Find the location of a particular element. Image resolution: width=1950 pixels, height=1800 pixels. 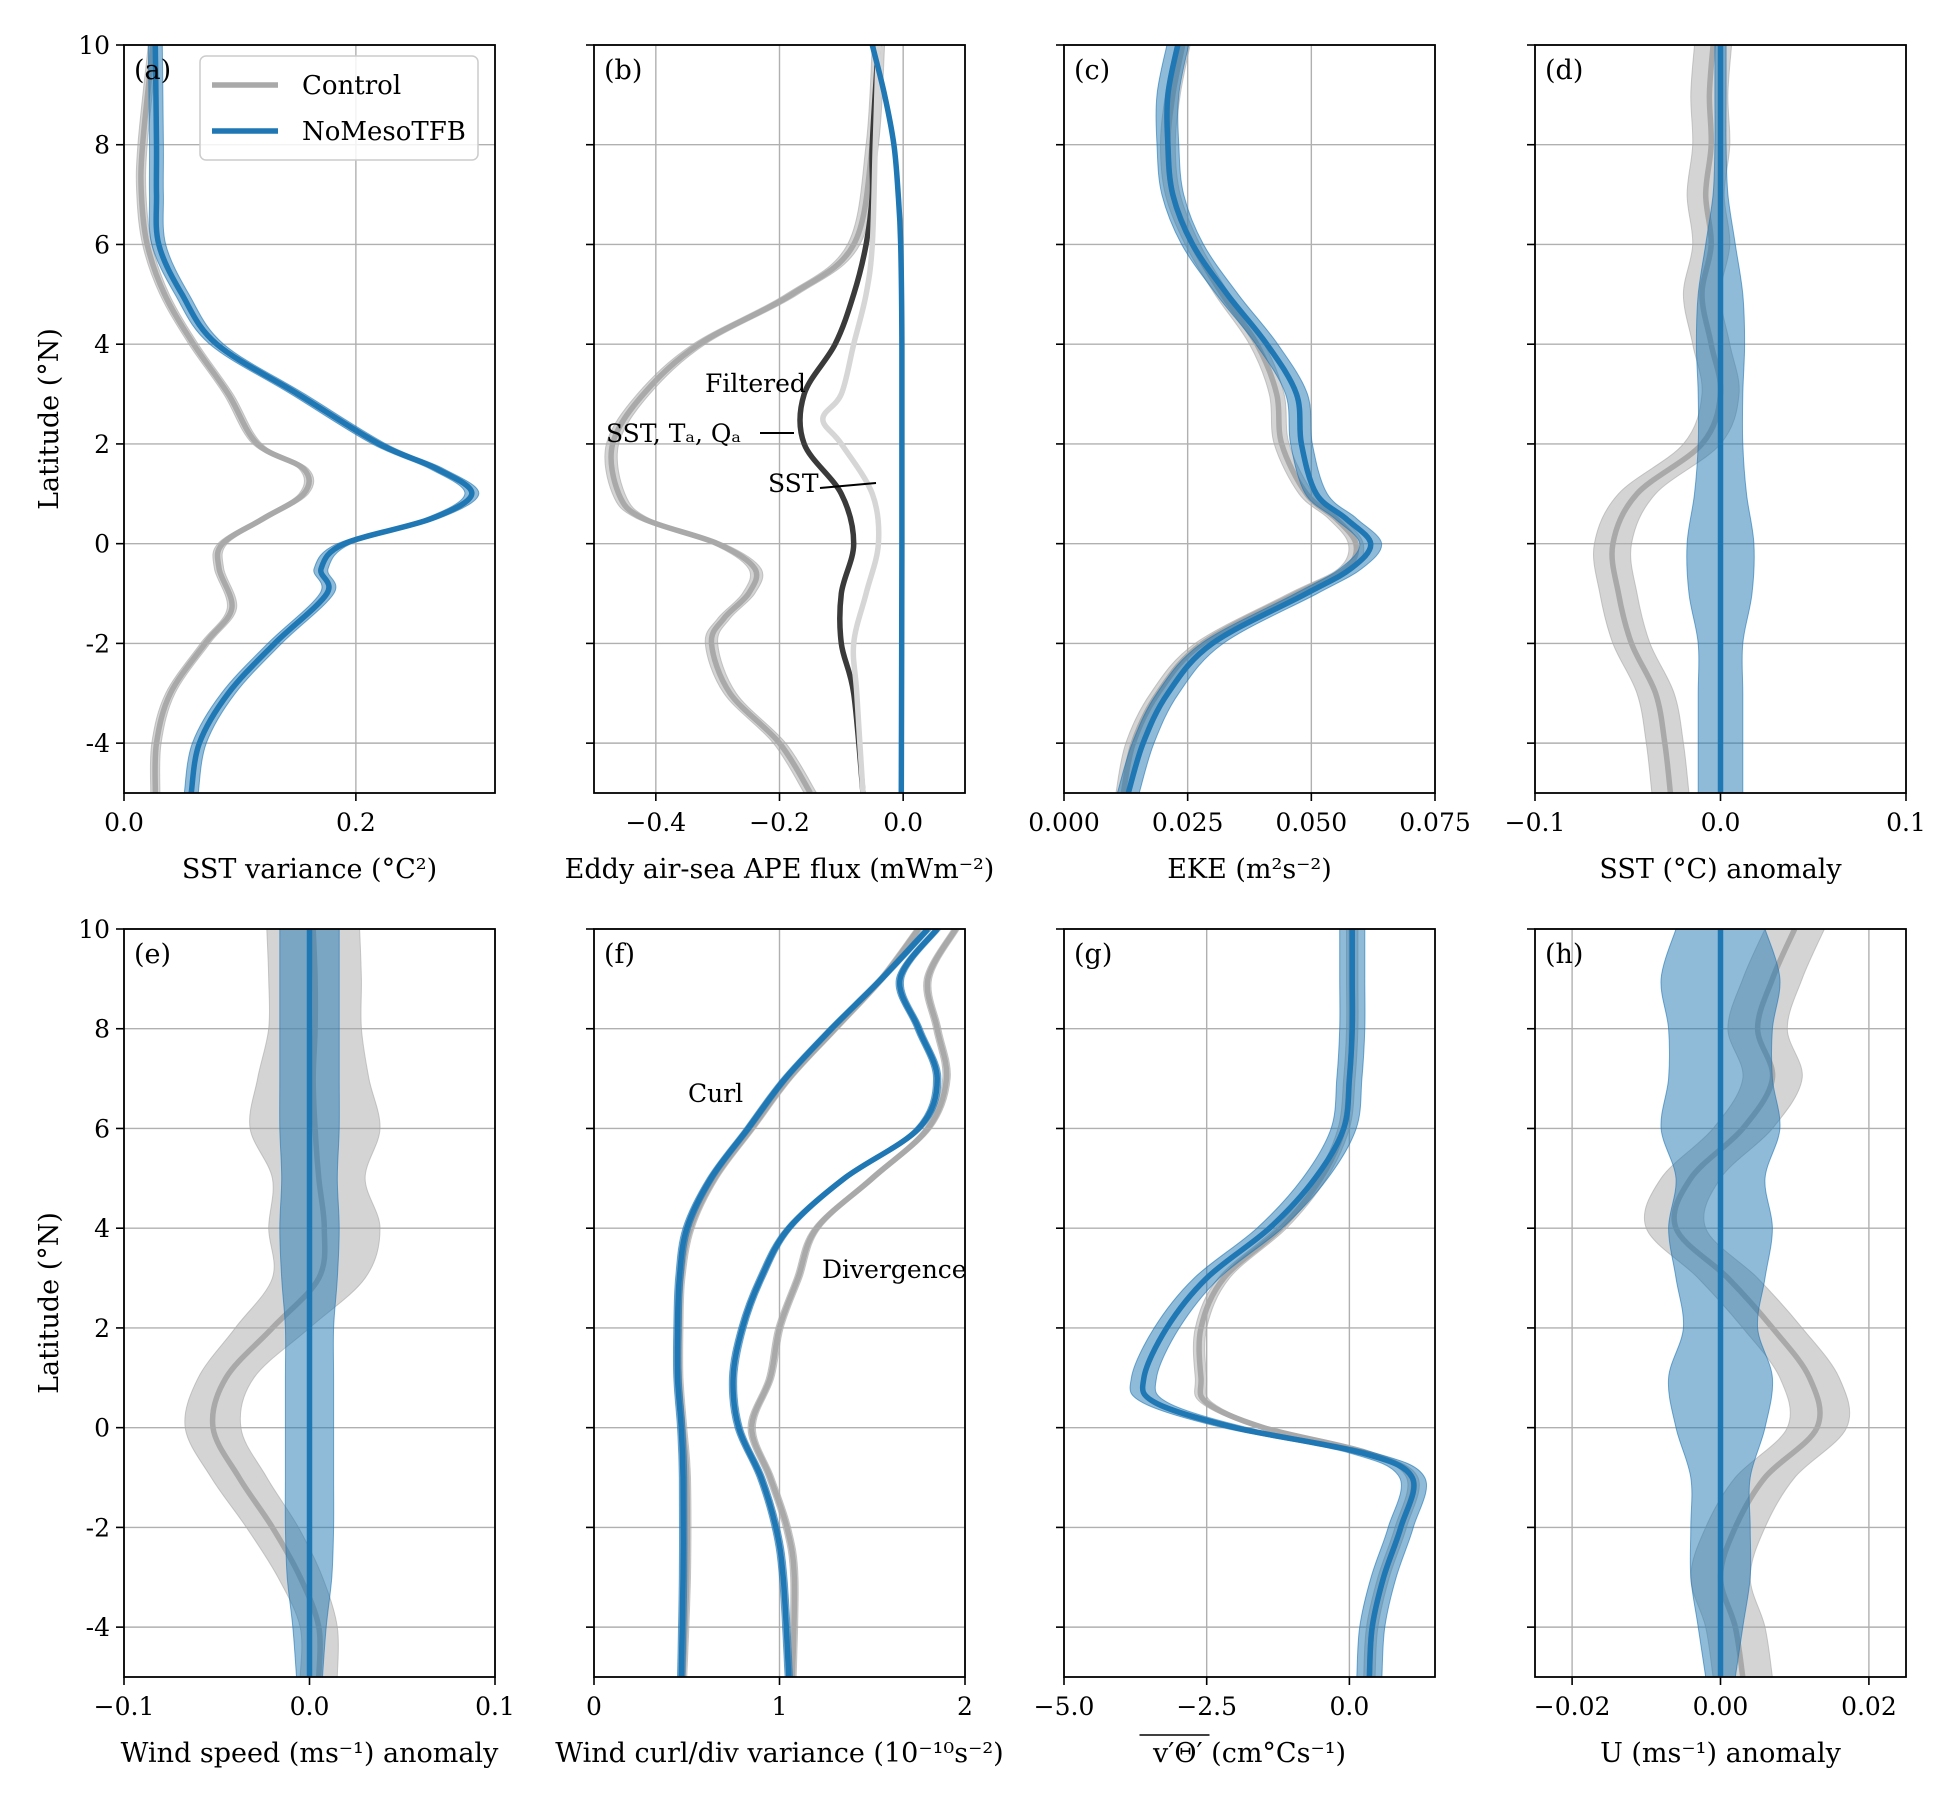

grid is located at coordinates (1249, 418).